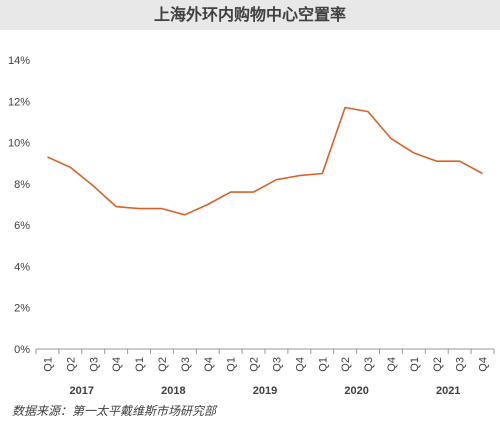 The height and width of the screenshot is (429, 500). What do you see at coordinates (356, 391) in the screenshot?
I see `year-label: 2020` at bounding box center [356, 391].